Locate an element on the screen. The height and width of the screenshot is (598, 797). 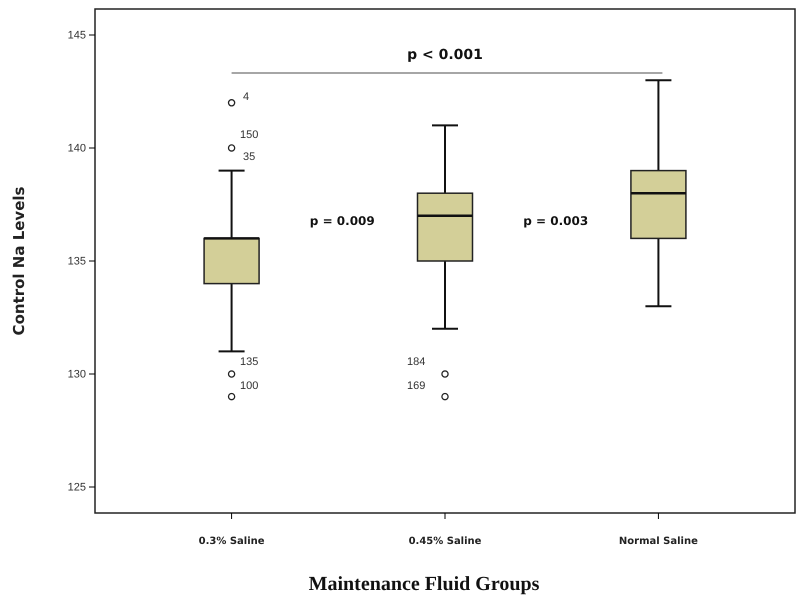
annotation: 169 is located at coordinates (416, 386).